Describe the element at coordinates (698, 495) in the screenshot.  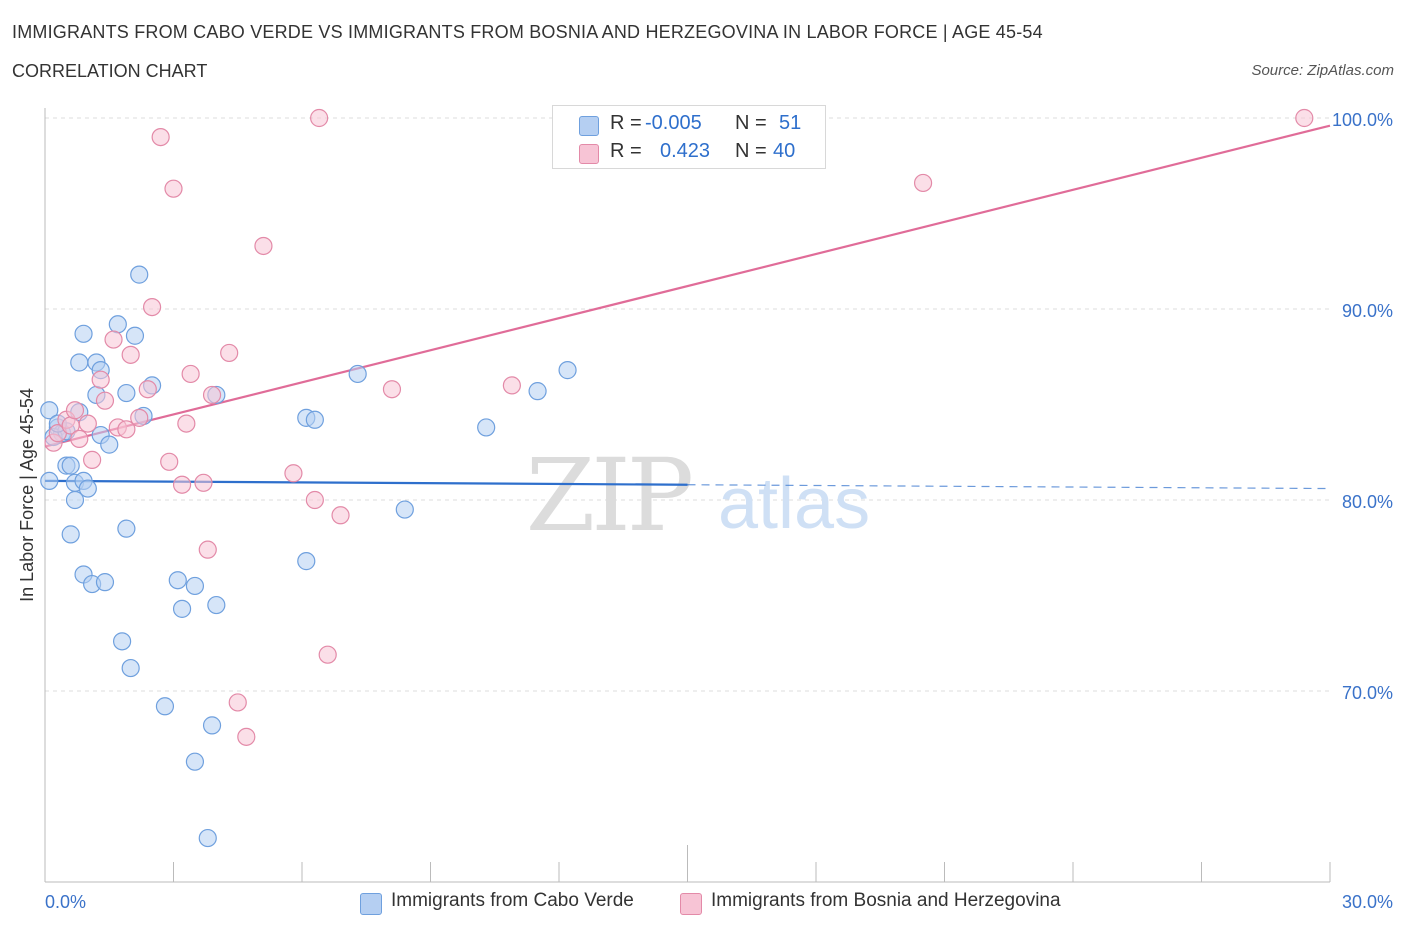
I see `watermark: ZIP atlas` at that location.